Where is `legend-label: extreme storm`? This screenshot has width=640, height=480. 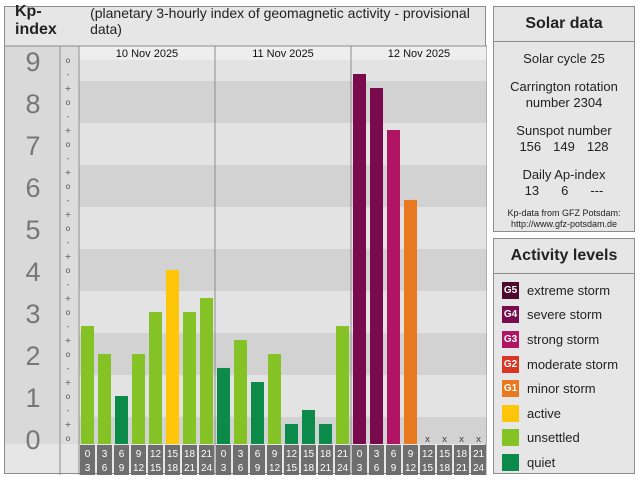
legend-label: extreme storm is located at coordinates (569, 290).